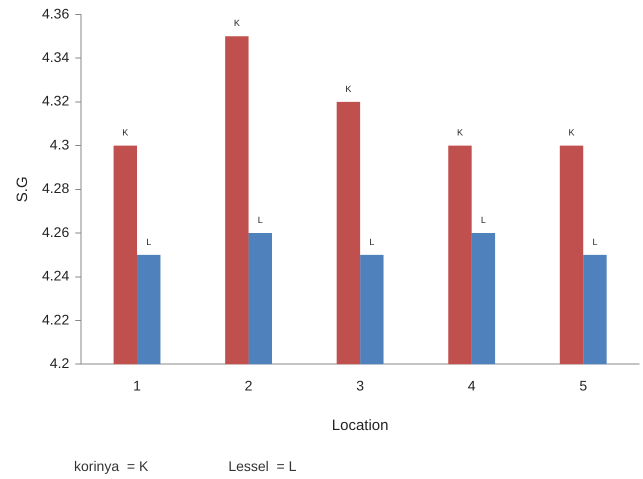  I want to click on x-tick-label: 2, so click(248, 385).